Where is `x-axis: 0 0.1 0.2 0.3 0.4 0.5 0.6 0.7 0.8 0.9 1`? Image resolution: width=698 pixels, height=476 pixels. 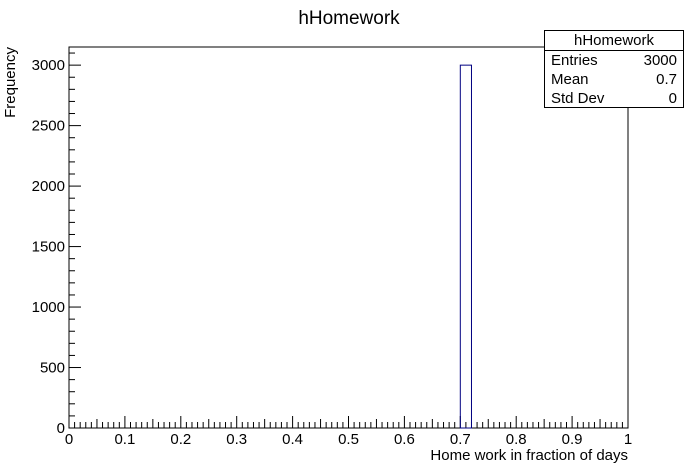
x-axis: 0 0.1 0.2 0.3 0.4 0.5 0.6 0.7 0.8 0.9 1 is located at coordinates (348, 432).